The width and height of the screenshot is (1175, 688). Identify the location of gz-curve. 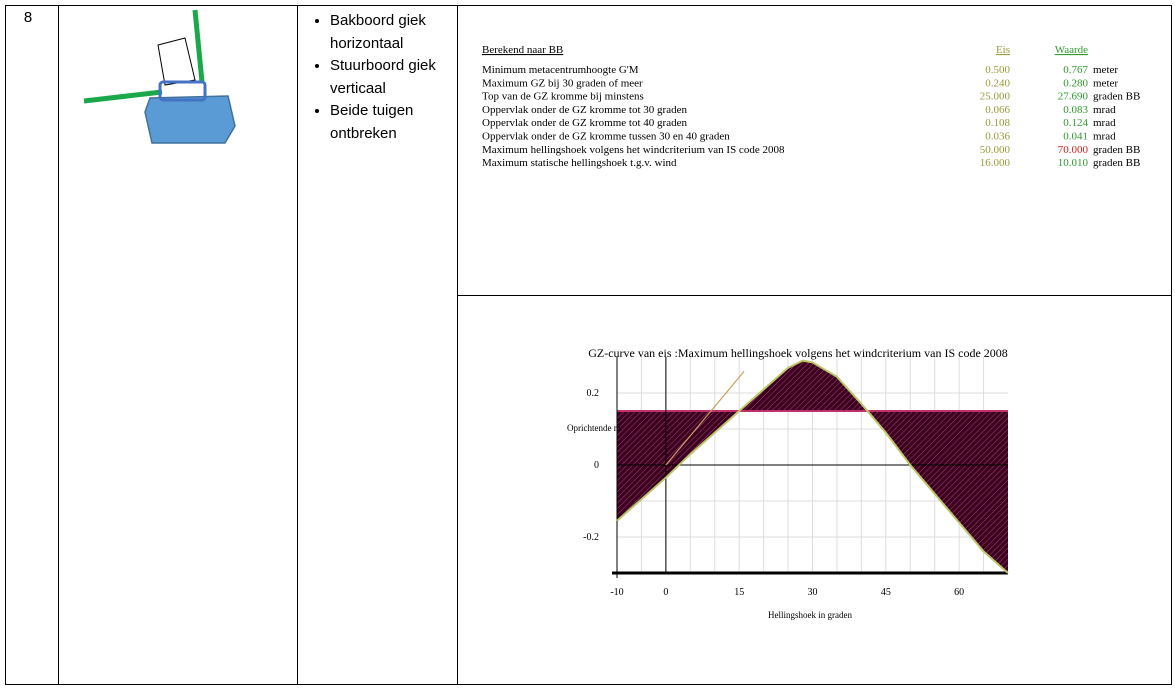
(812, 466).